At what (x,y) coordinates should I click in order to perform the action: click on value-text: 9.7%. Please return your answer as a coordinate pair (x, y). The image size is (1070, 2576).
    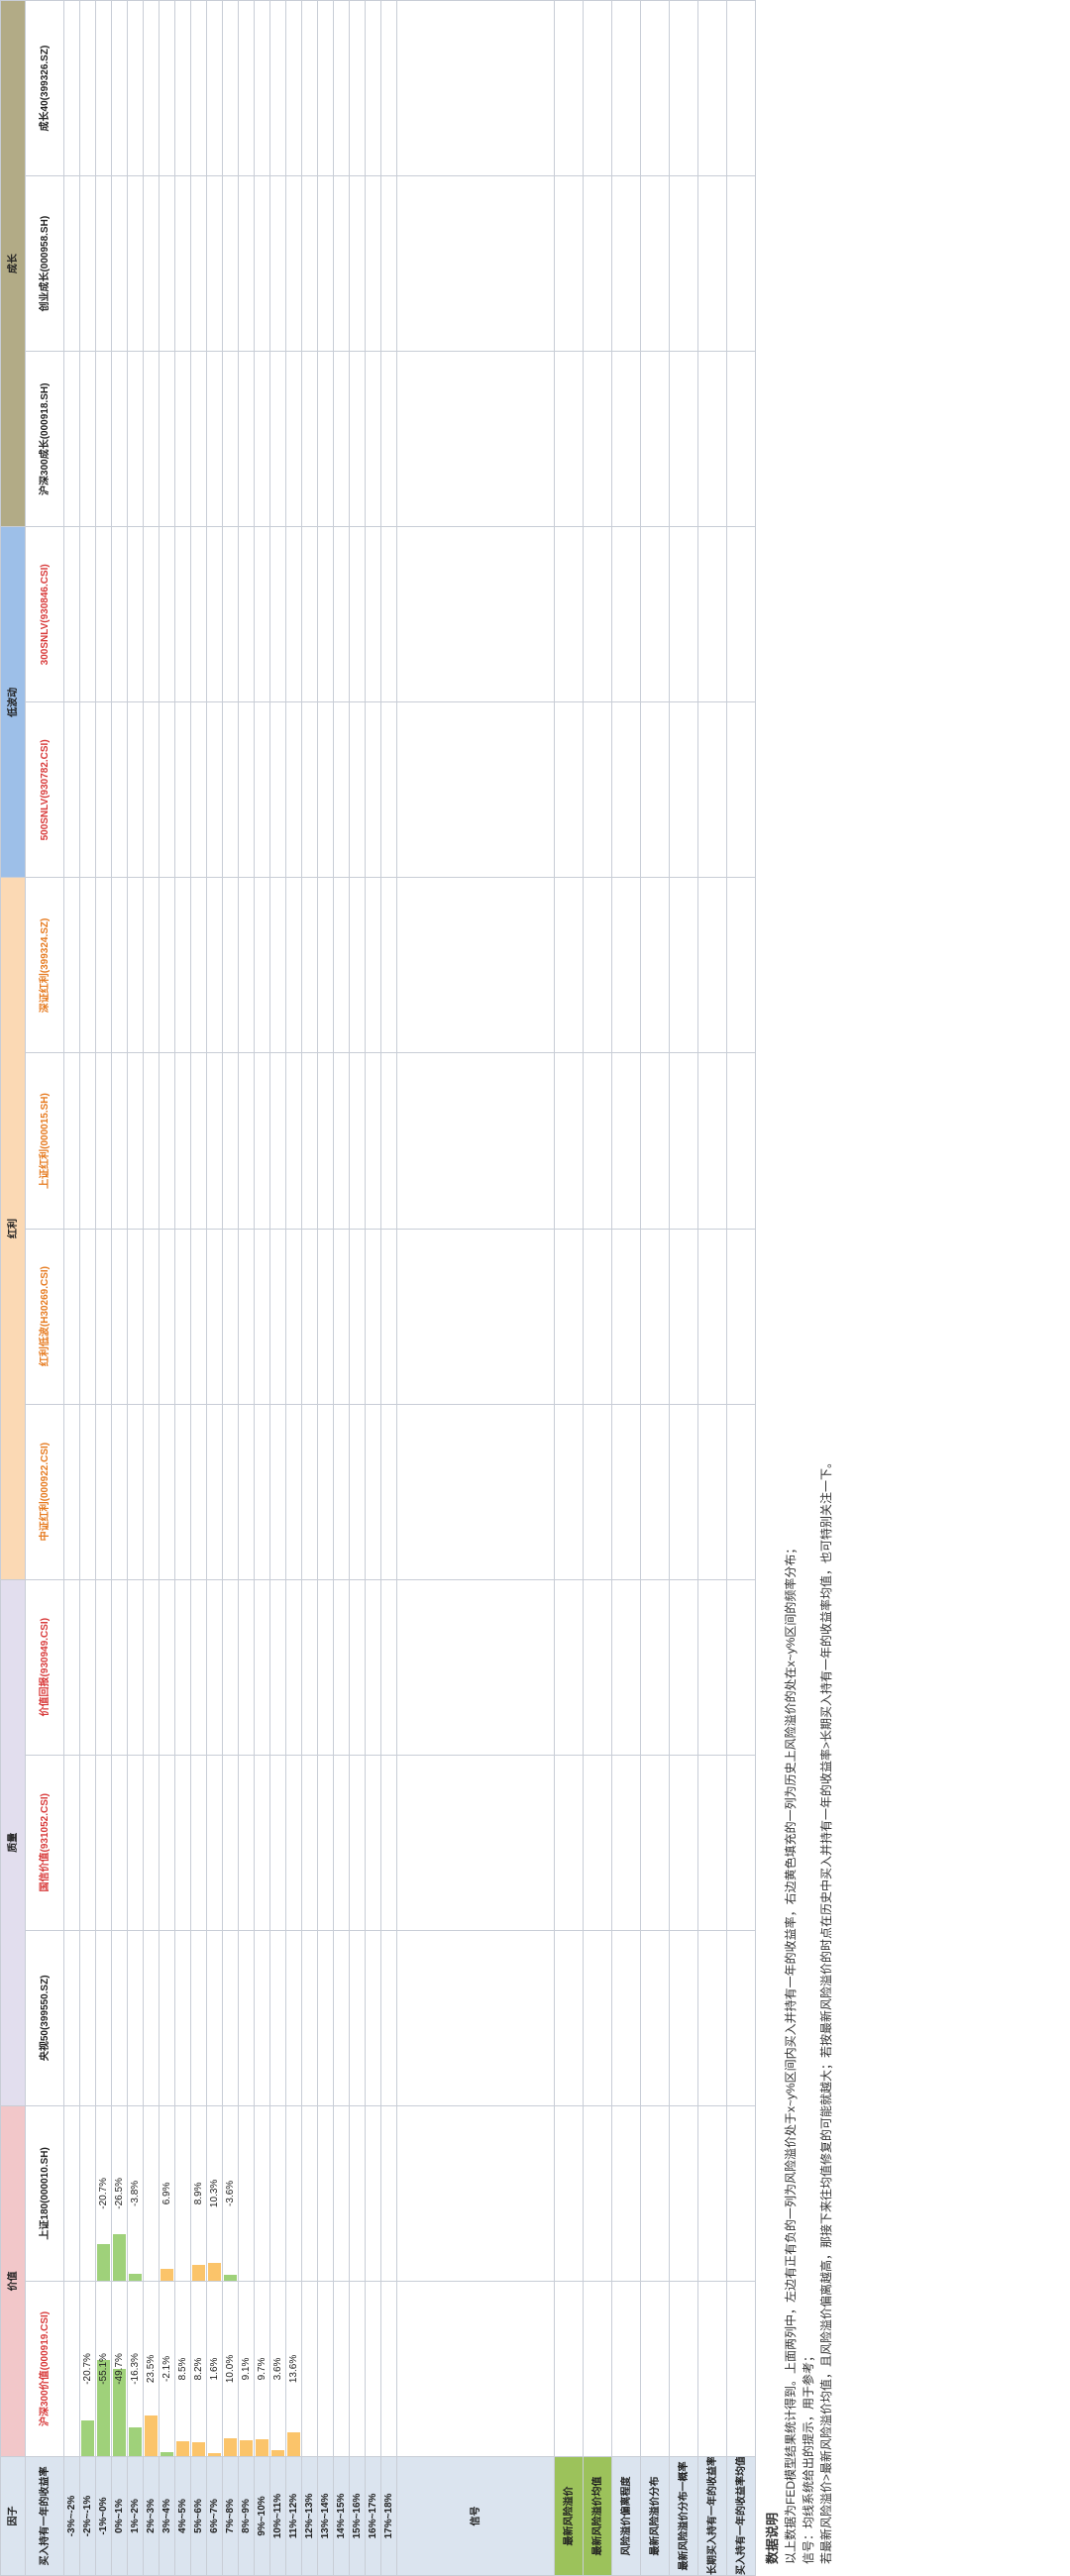
    Looking at the image, I should click on (262, 2369).